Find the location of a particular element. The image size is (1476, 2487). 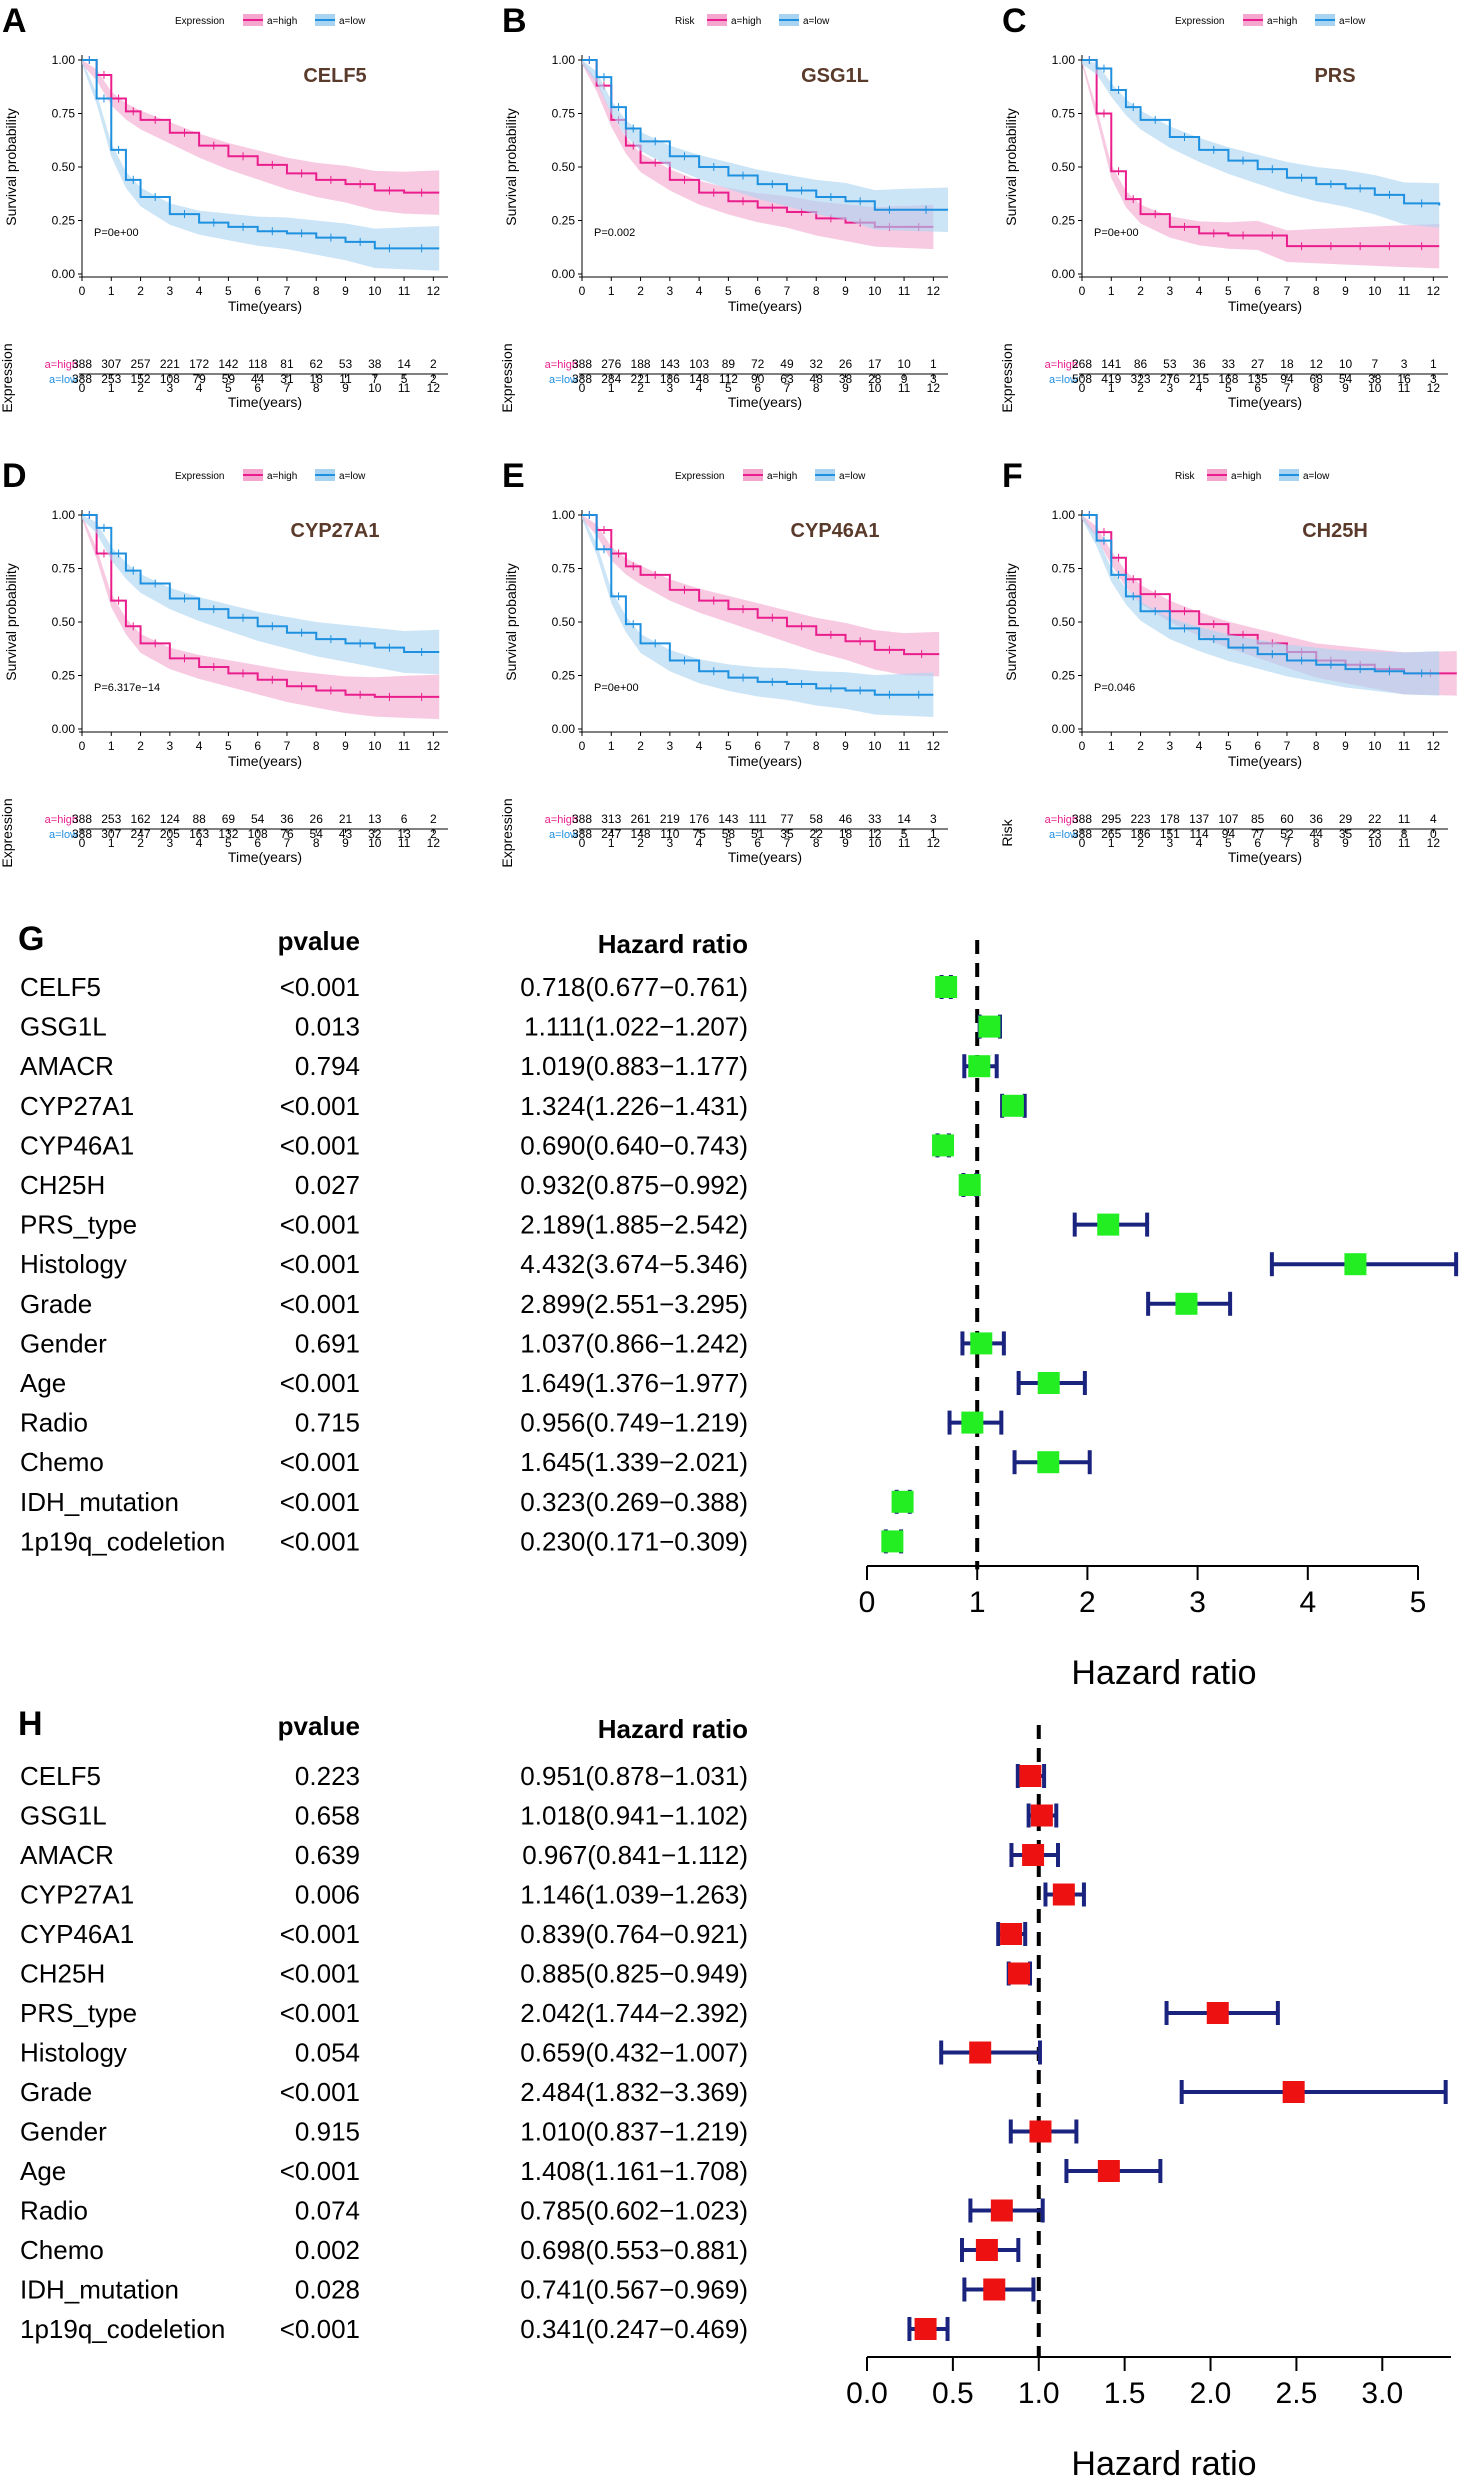

risk-count: 58 is located at coordinates (729, 834).